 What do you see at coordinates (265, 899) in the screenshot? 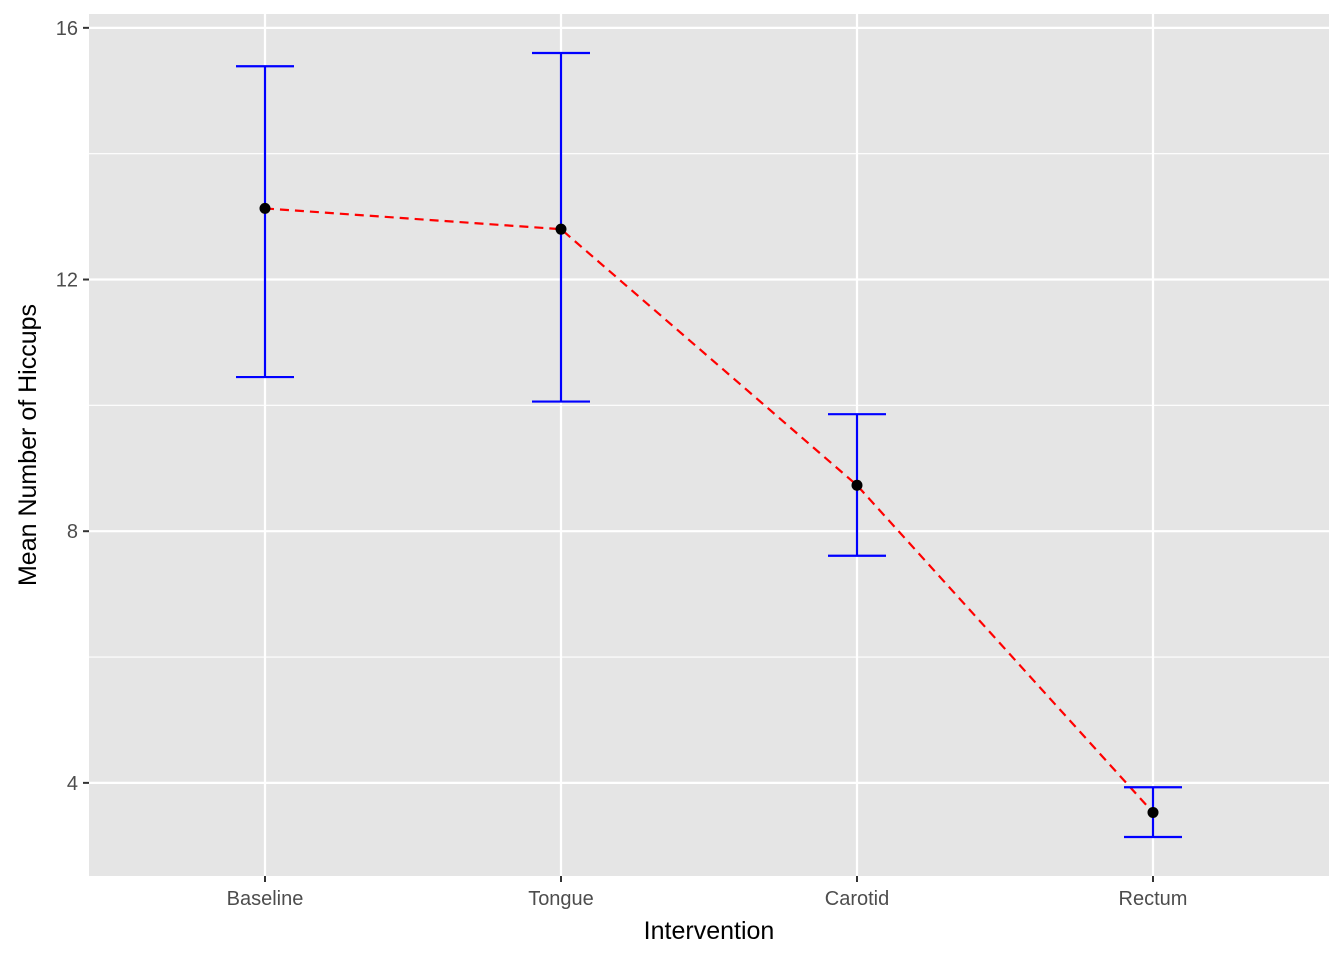
I see `x-tick-label: Baseline` at bounding box center [265, 899].